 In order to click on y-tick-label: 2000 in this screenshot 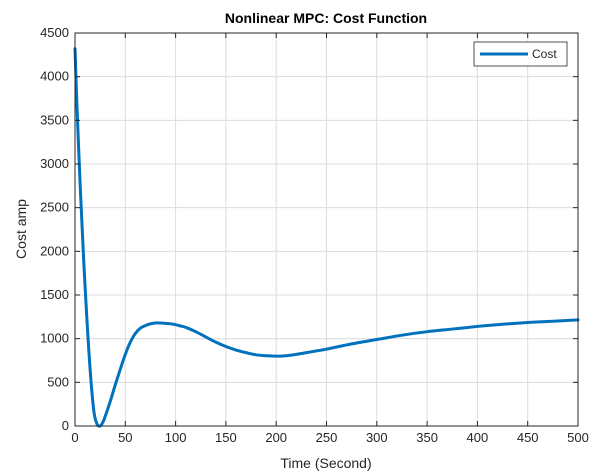, I will do `click(54, 250)`.